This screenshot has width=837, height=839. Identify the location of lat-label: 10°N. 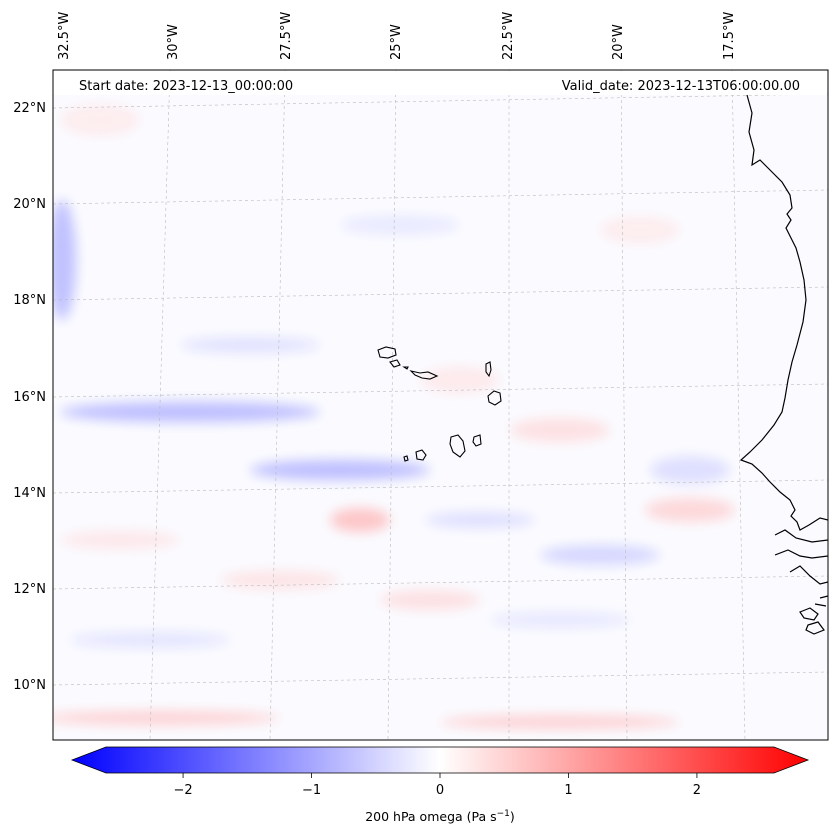
(29, 685).